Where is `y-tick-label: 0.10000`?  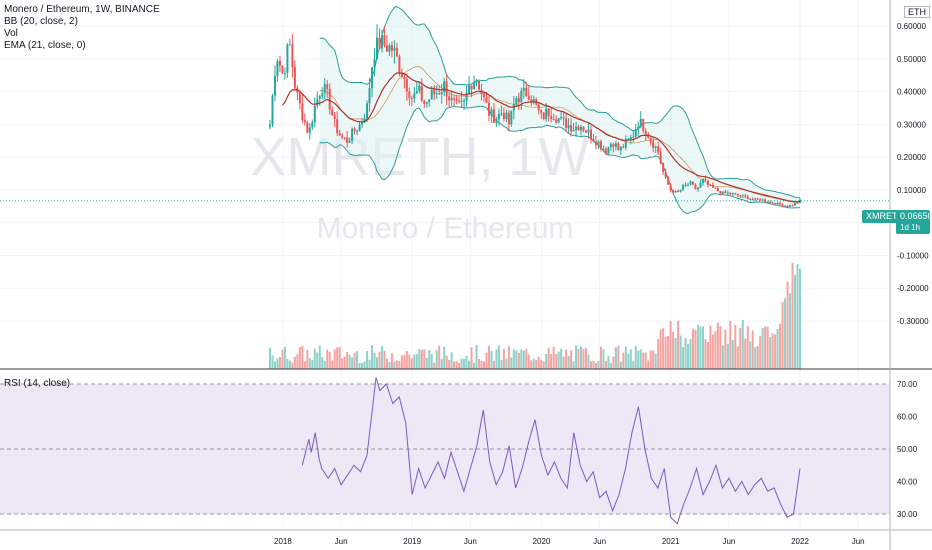
y-tick-label: 0.10000 is located at coordinates (911, 190).